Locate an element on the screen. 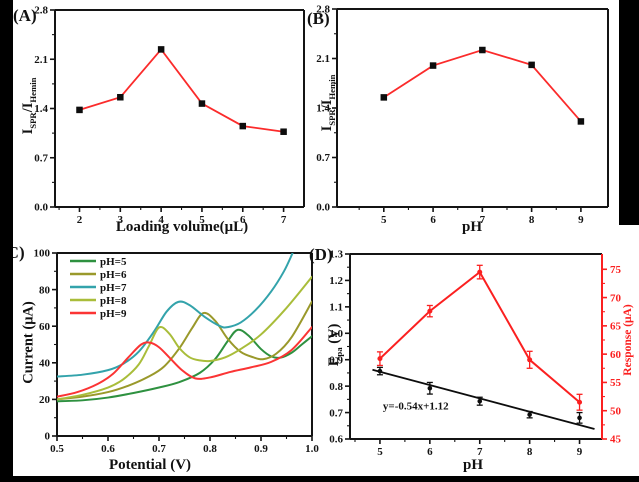 This screenshot has height=482, width=639. svg-text: 100 is located at coordinates (42, 254).